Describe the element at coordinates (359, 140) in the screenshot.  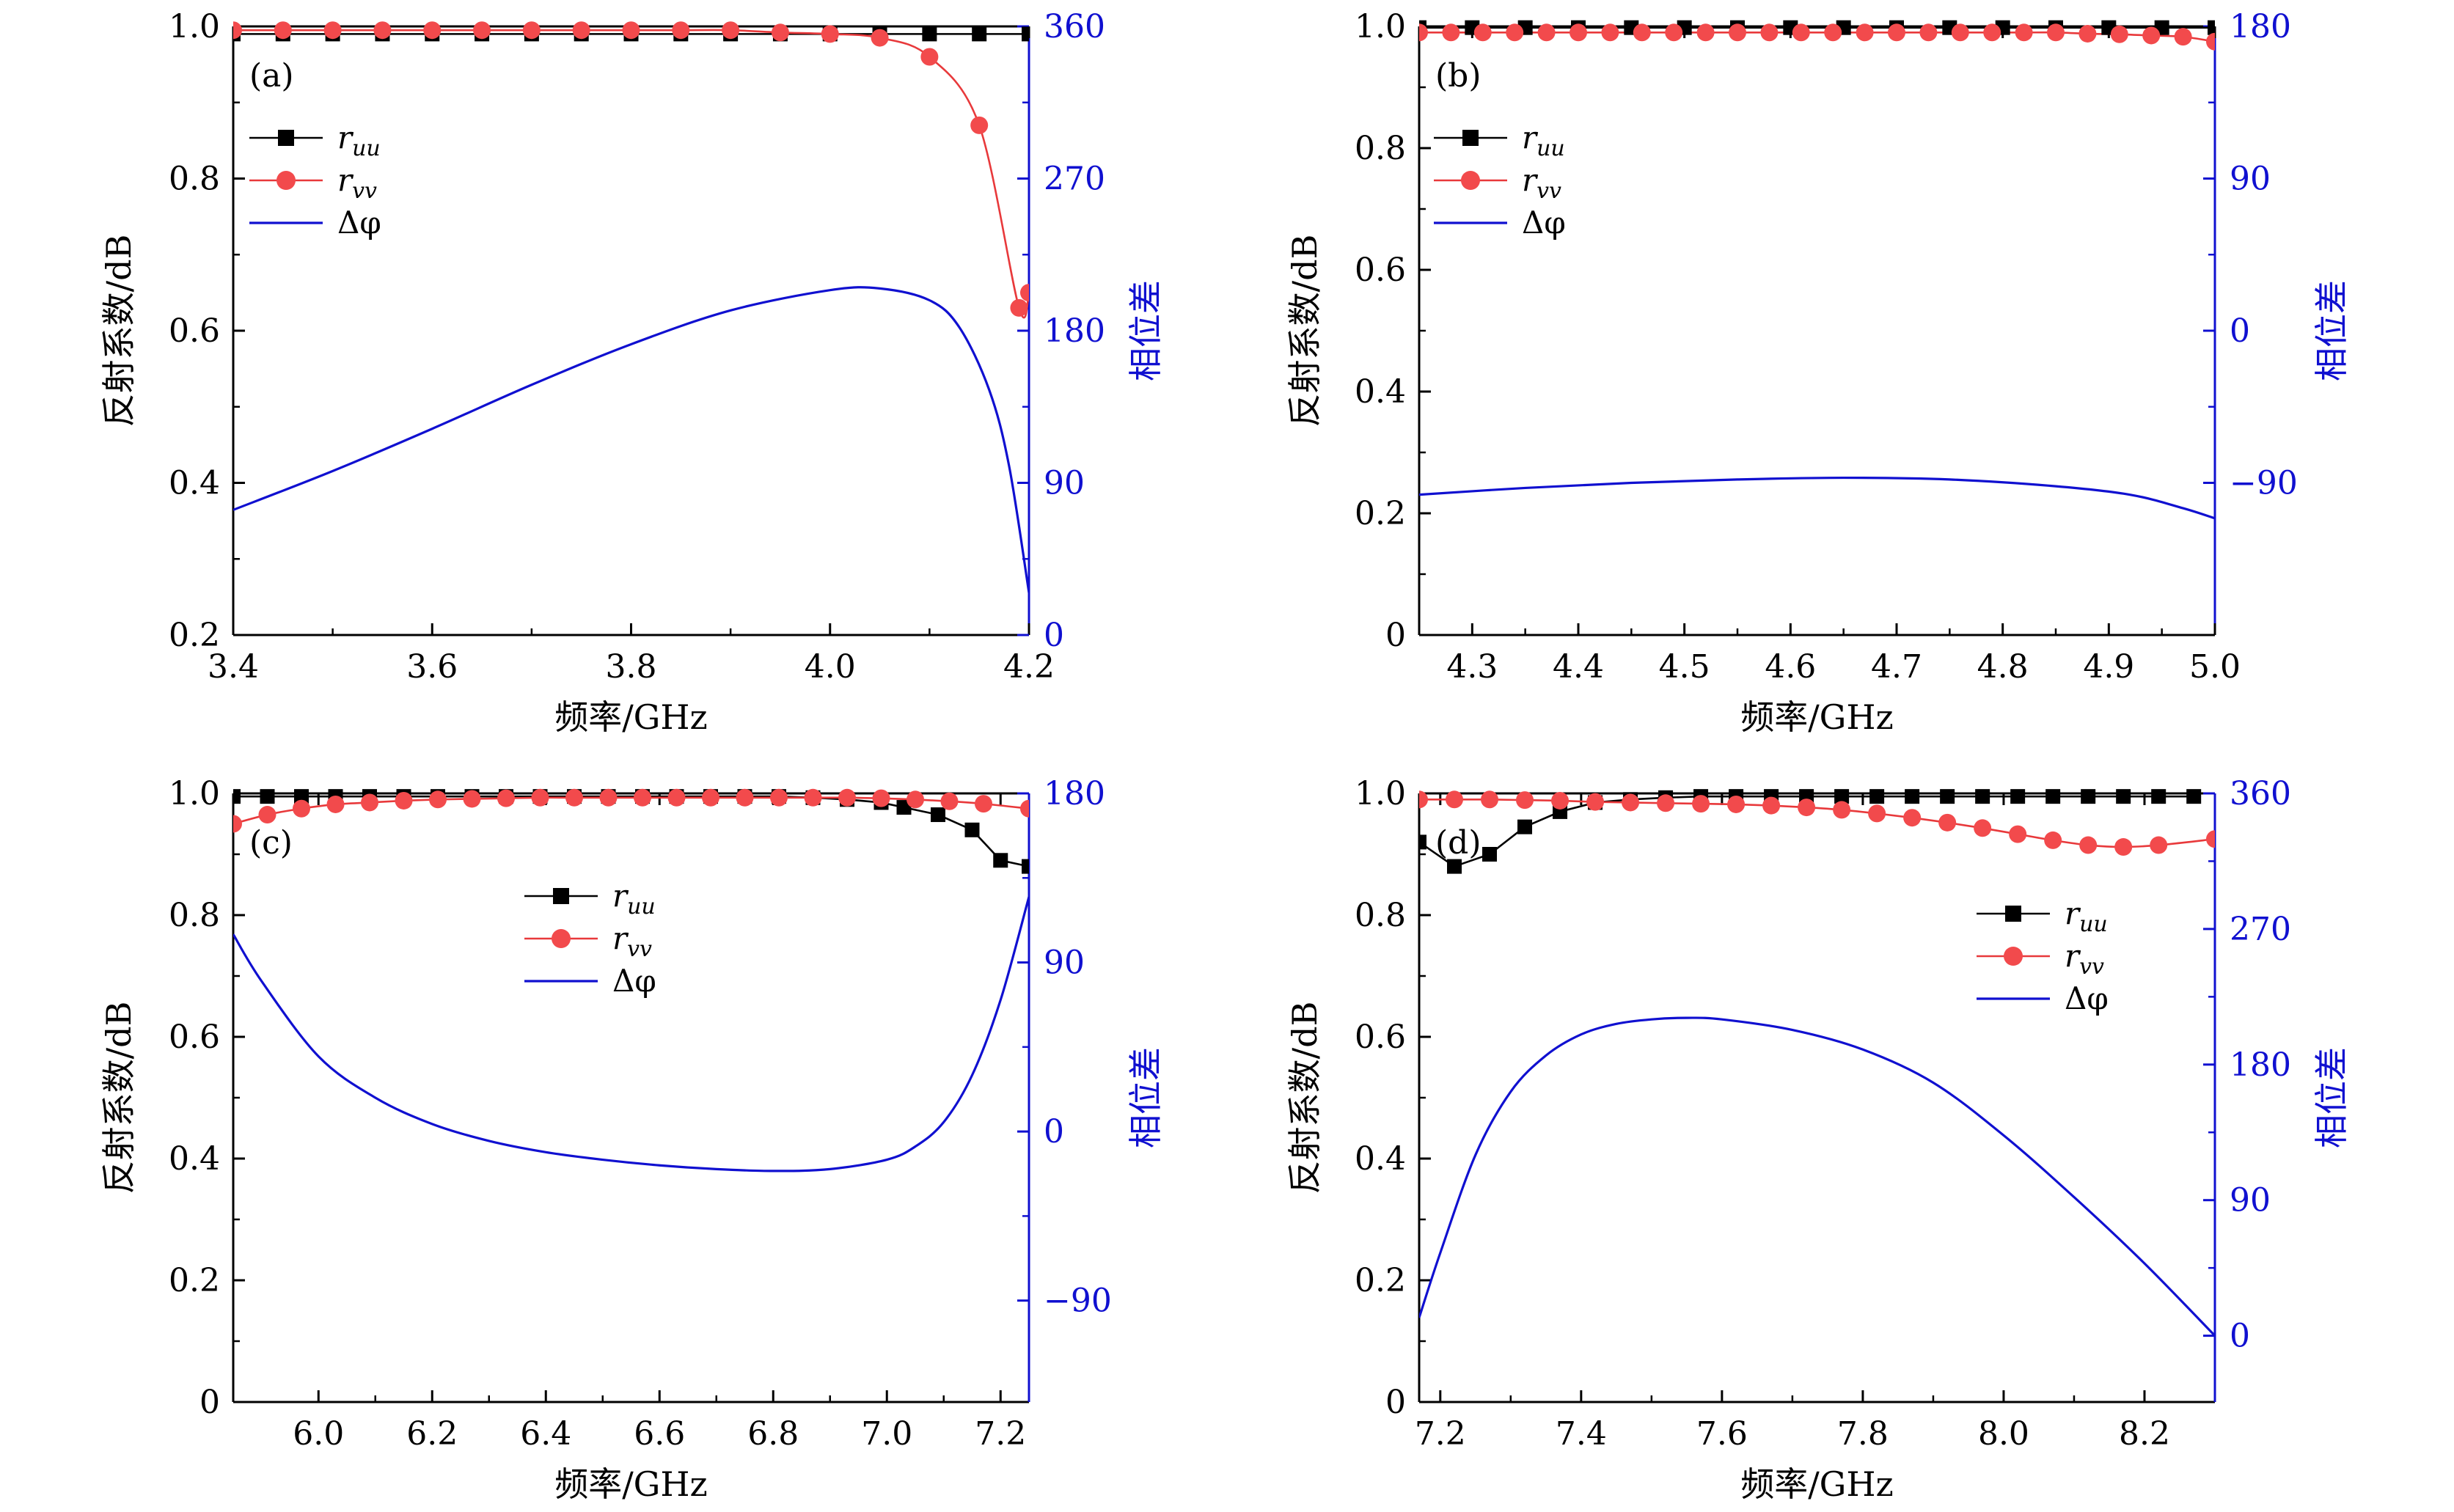
I see `legend-label: ruu` at that location.